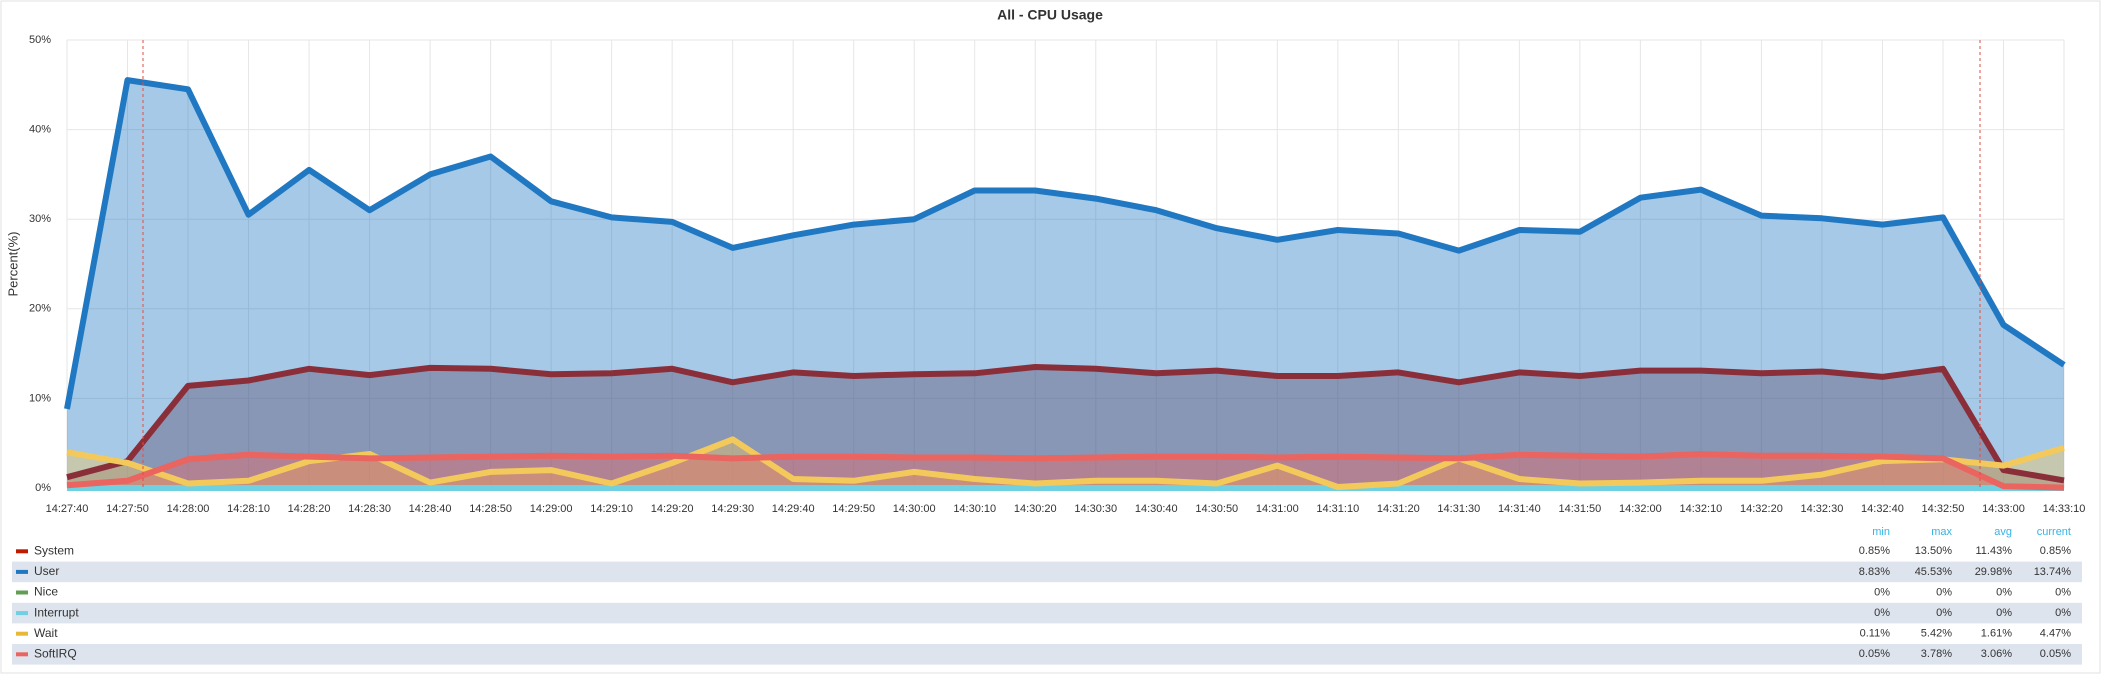  What do you see at coordinates (40, 309) in the screenshot?
I see `y-tick-label: 20%` at bounding box center [40, 309].